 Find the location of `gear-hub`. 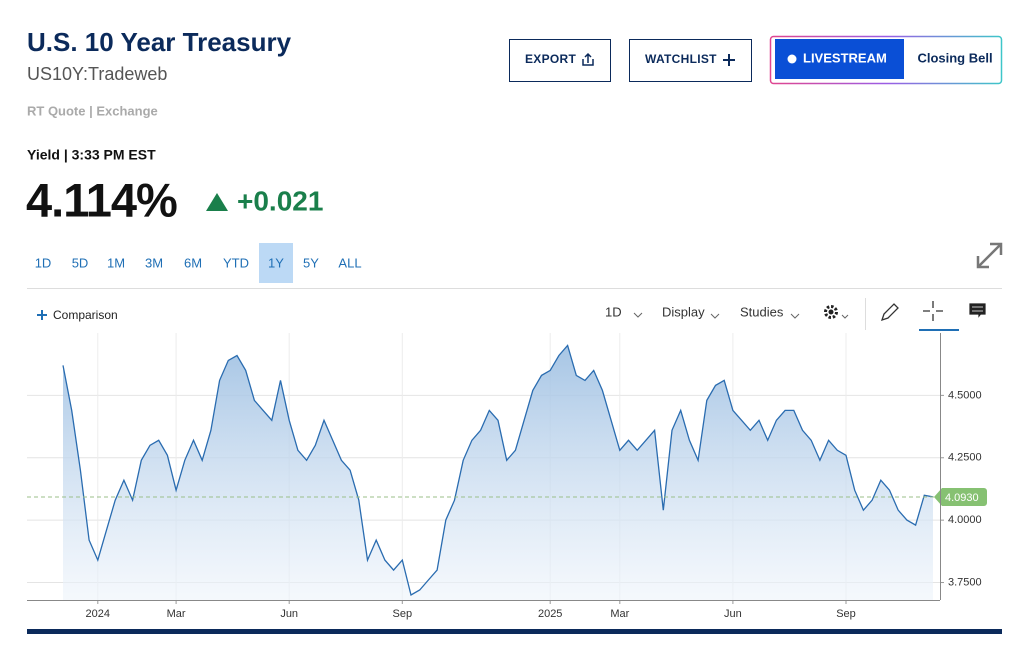

gear-hub is located at coordinates (831, 312).